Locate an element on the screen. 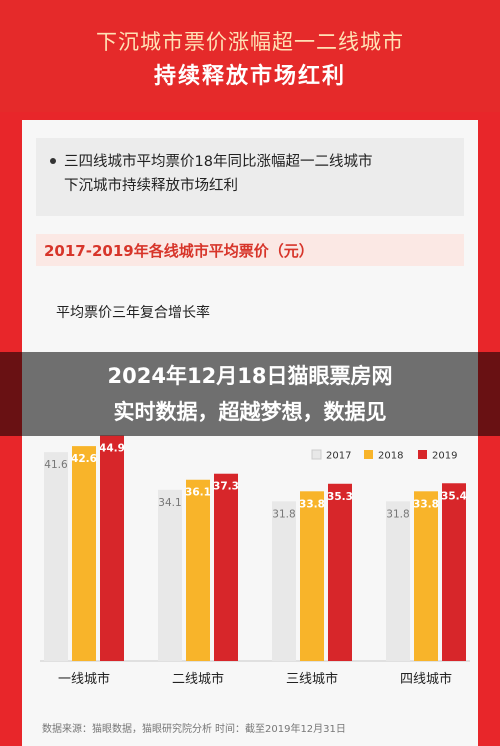 The height and width of the screenshot is (746, 500). bullet-icon is located at coordinates (53, 161).